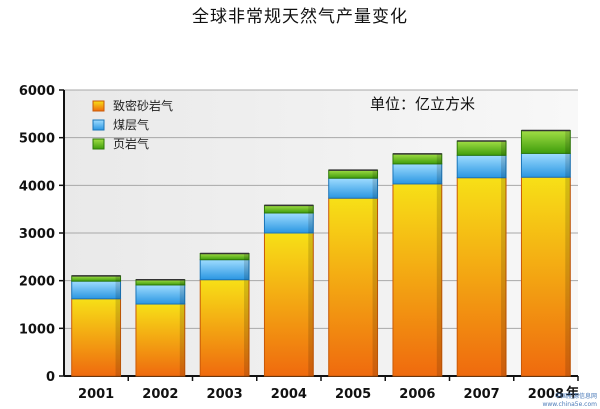  Describe the element at coordinates (50, 377) in the screenshot. I see `y-tick-label: 0` at that location.